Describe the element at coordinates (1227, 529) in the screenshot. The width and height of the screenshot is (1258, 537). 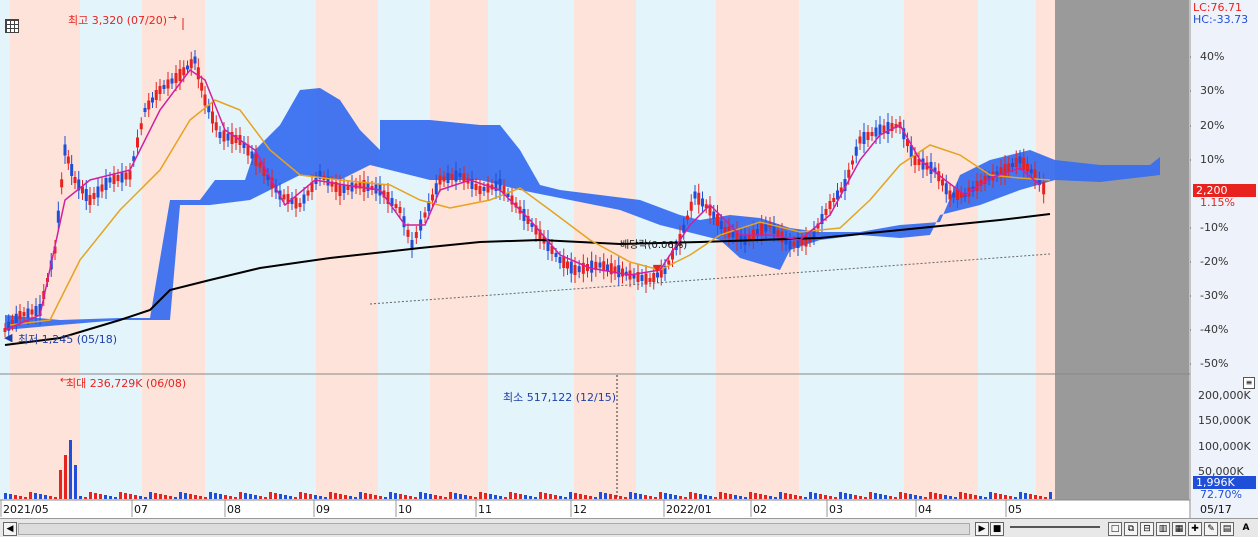
I see `draw-icon: ▤` at that location.